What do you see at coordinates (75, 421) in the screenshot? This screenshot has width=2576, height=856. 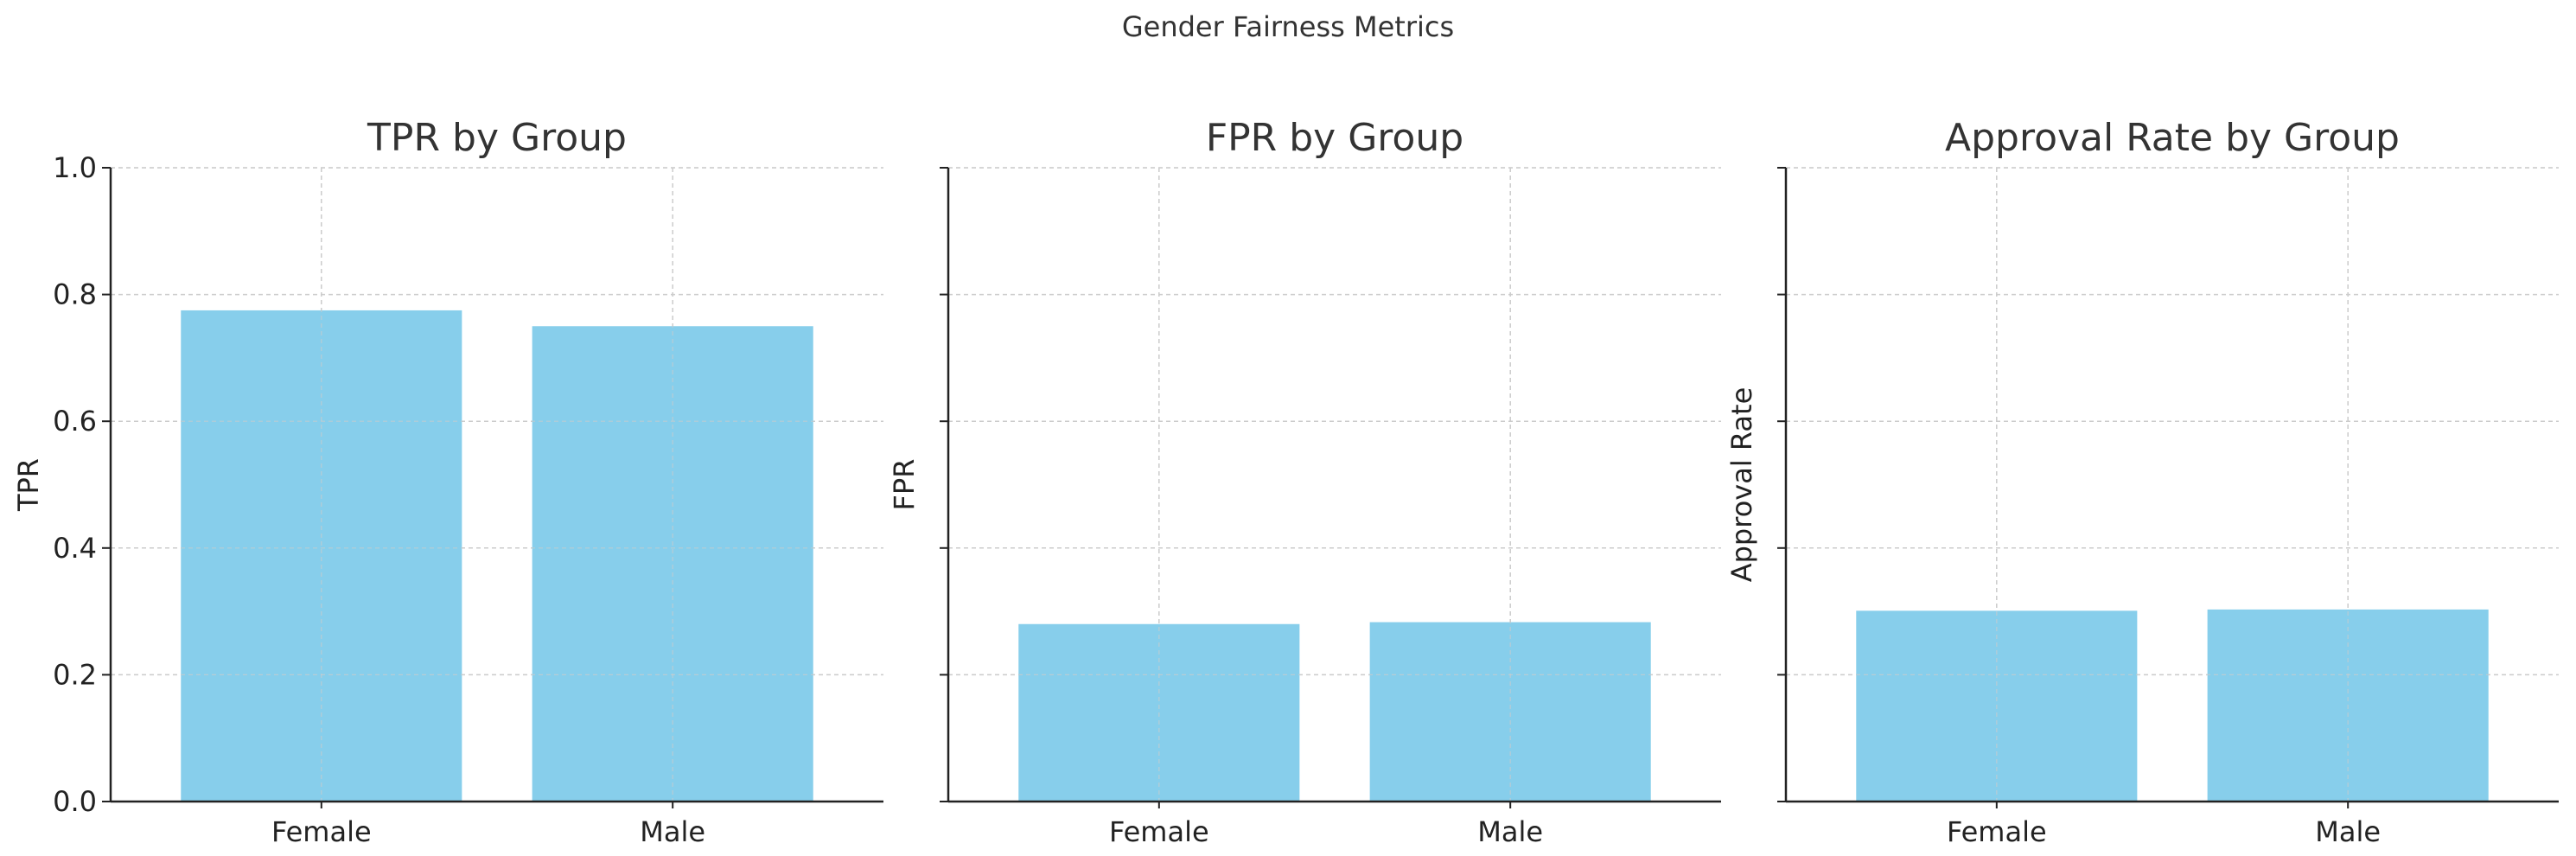 I see `y-tick-label: 0.6` at bounding box center [75, 421].